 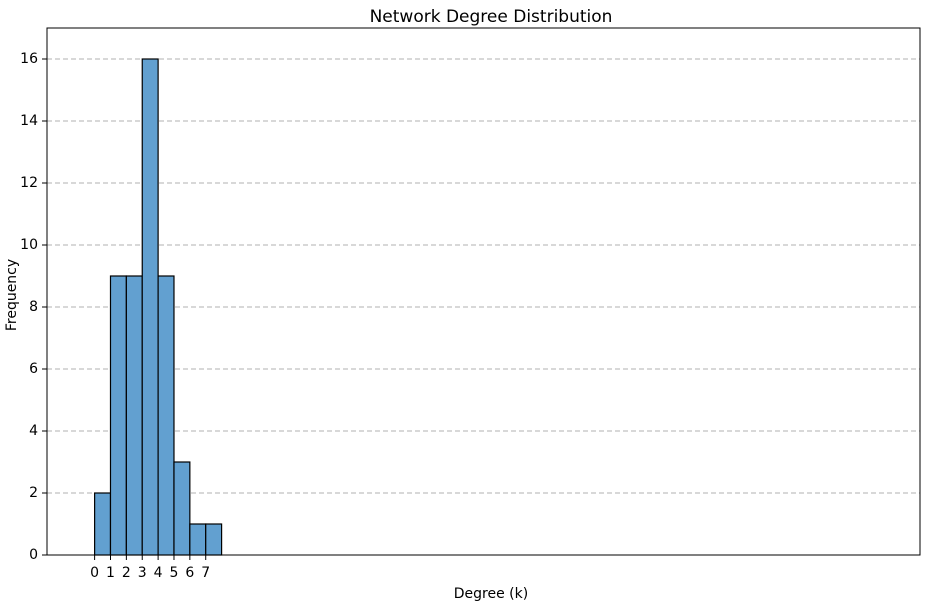 What do you see at coordinates (33, 493) in the screenshot?
I see `y-tick-label: 2` at bounding box center [33, 493].